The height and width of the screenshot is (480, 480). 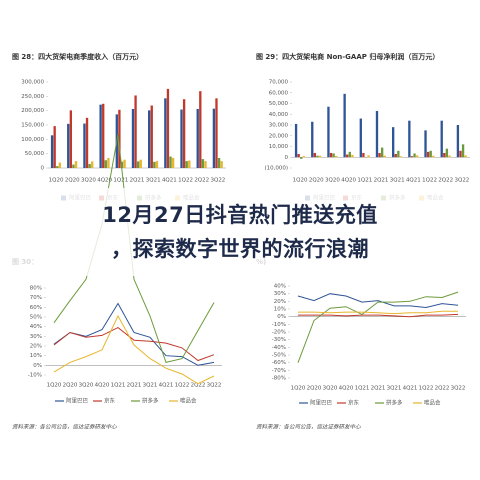 What do you see at coordinates (279, 83) in the screenshot?
I see `y-tick-label: 70,000` at bounding box center [279, 83].